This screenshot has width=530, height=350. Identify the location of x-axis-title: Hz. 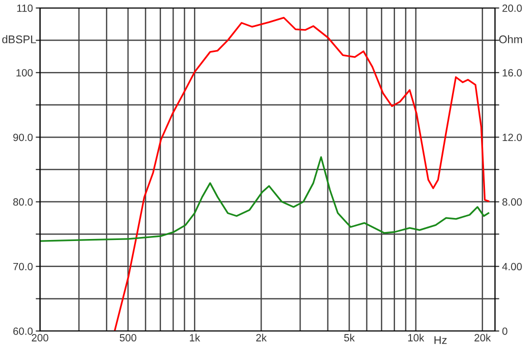
(440, 340).